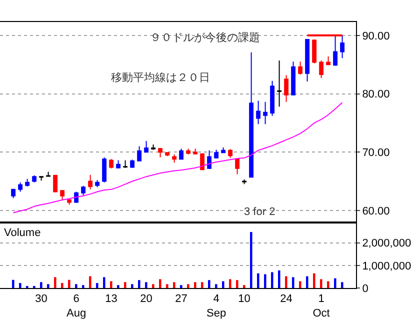 The image size is (411, 322). What do you see at coordinates (111, 299) in the screenshot?
I see `x-tick-label: 13` at bounding box center [111, 299].